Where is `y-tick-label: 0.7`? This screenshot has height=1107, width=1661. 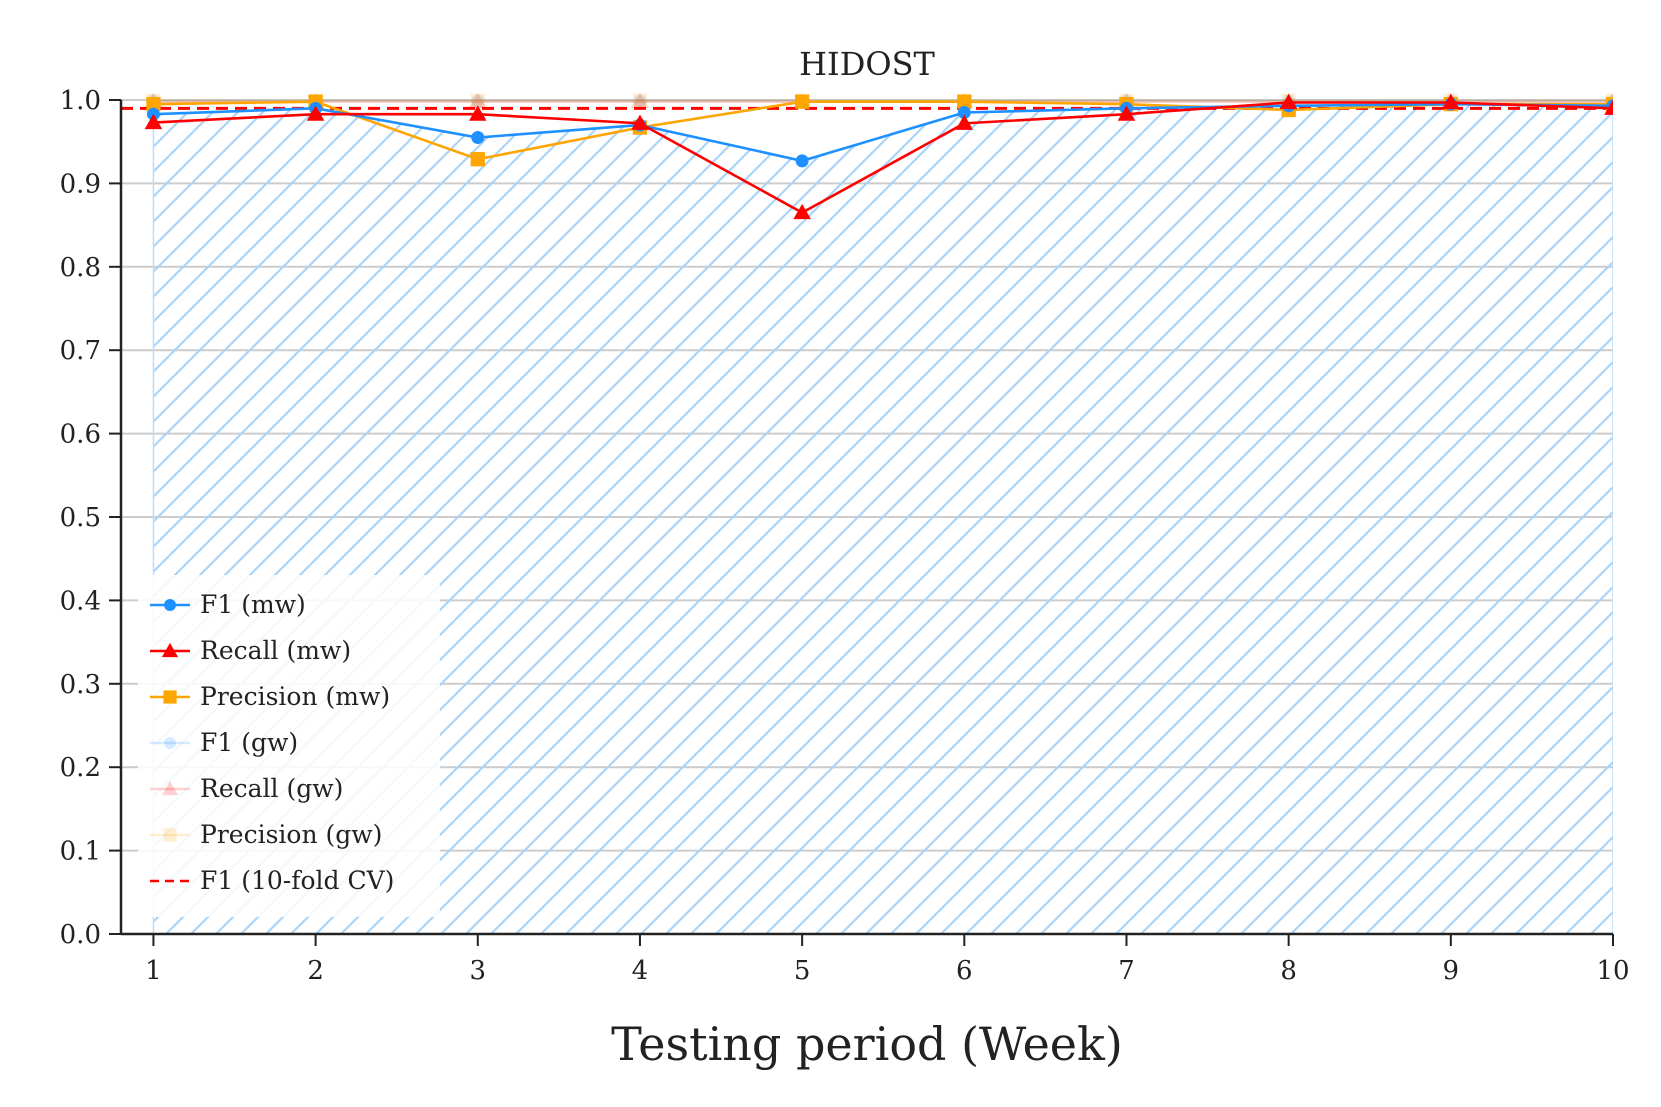
y-tick-label: 0.7 is located at coordinates (80, 351).